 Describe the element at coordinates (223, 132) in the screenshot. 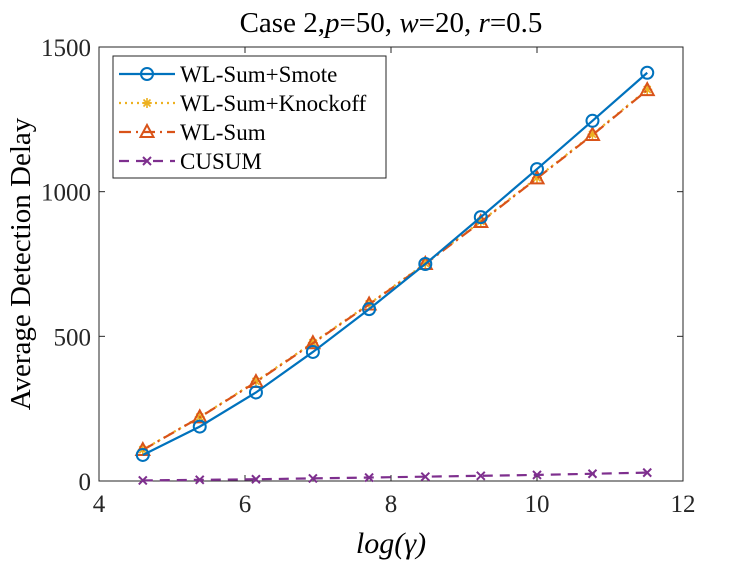

I see `legend-label-2: WL-Sum` at that location.